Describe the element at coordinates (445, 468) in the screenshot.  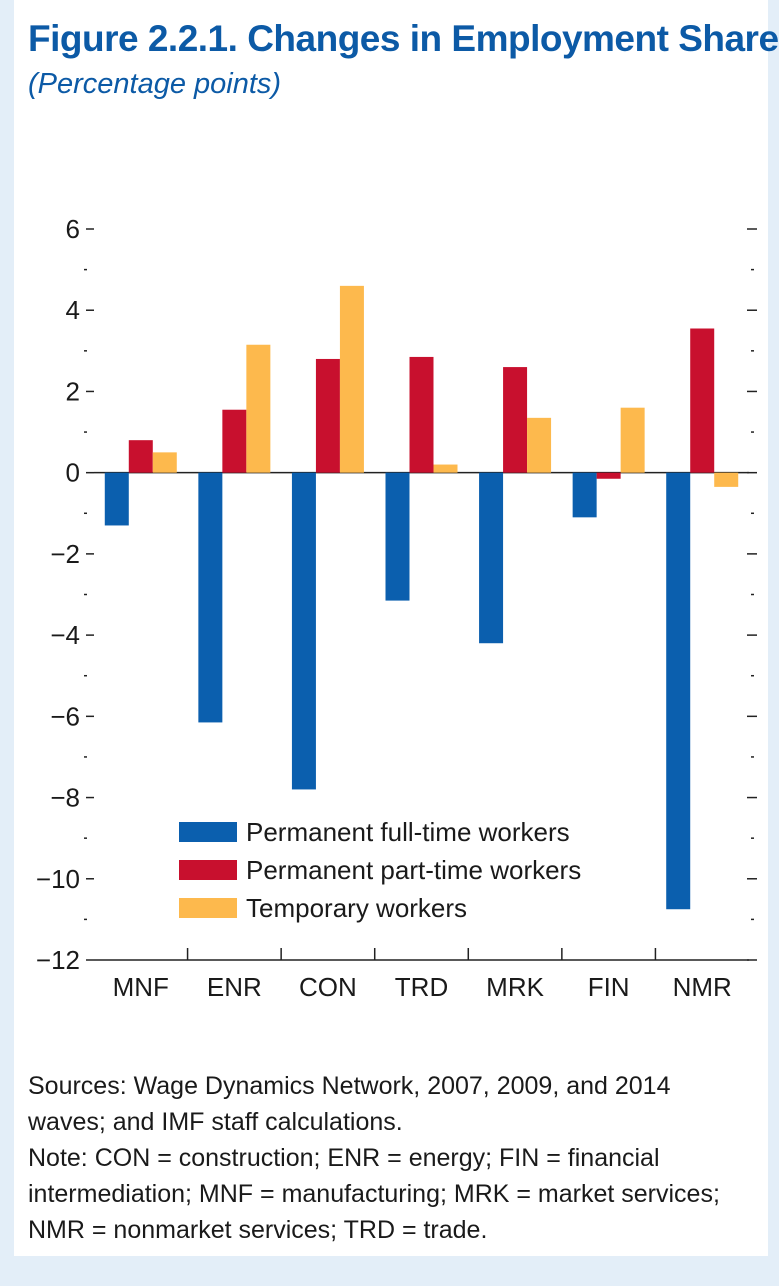
I see `bar-trd-temporary` at that location.